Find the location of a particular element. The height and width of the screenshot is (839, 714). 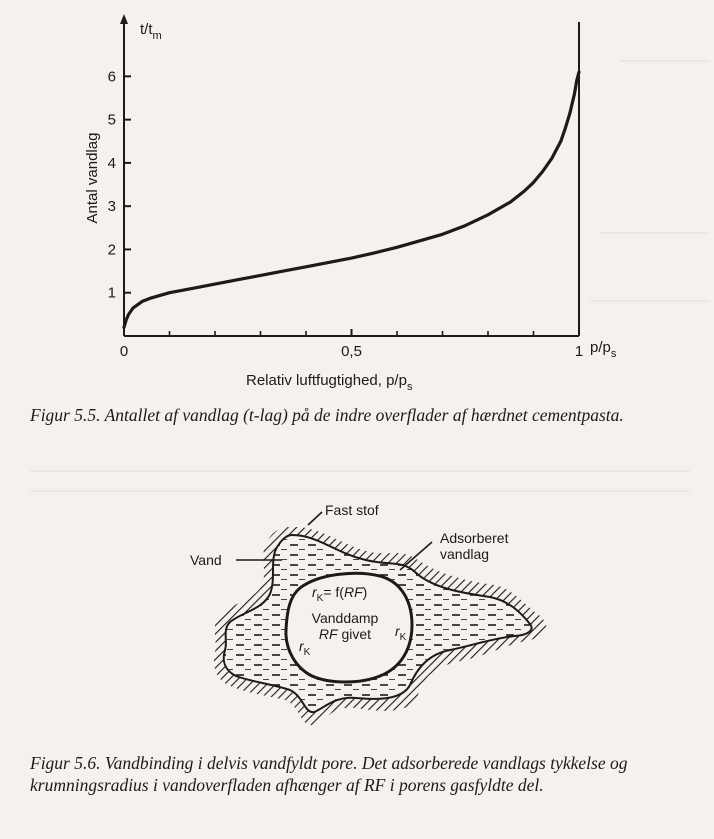

y-tick-label-5: 5 is located at coordinates (112, 120).